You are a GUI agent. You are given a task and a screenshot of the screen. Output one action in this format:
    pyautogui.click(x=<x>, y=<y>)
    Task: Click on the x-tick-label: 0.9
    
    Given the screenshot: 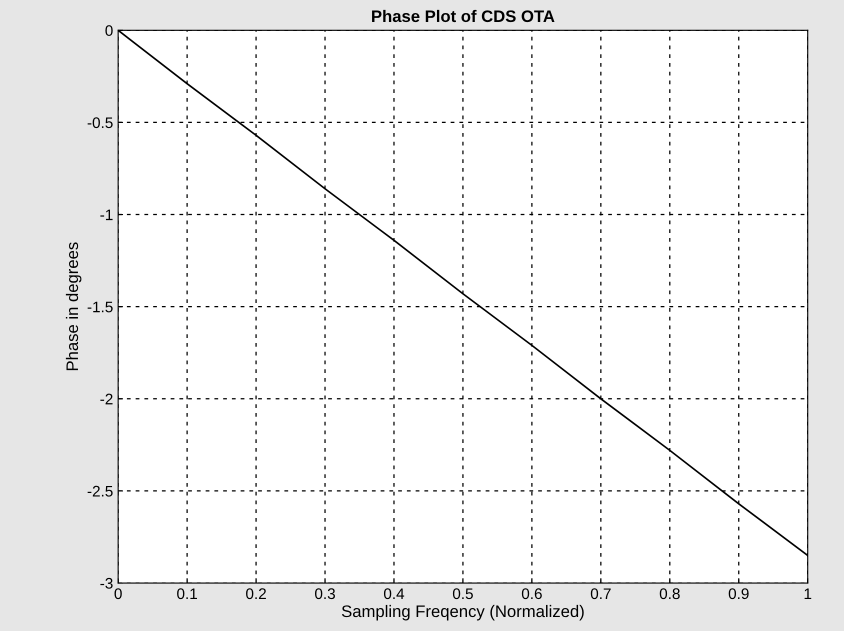 What is the action you would take?
    pyautogui.click(x=738, y=594)
    